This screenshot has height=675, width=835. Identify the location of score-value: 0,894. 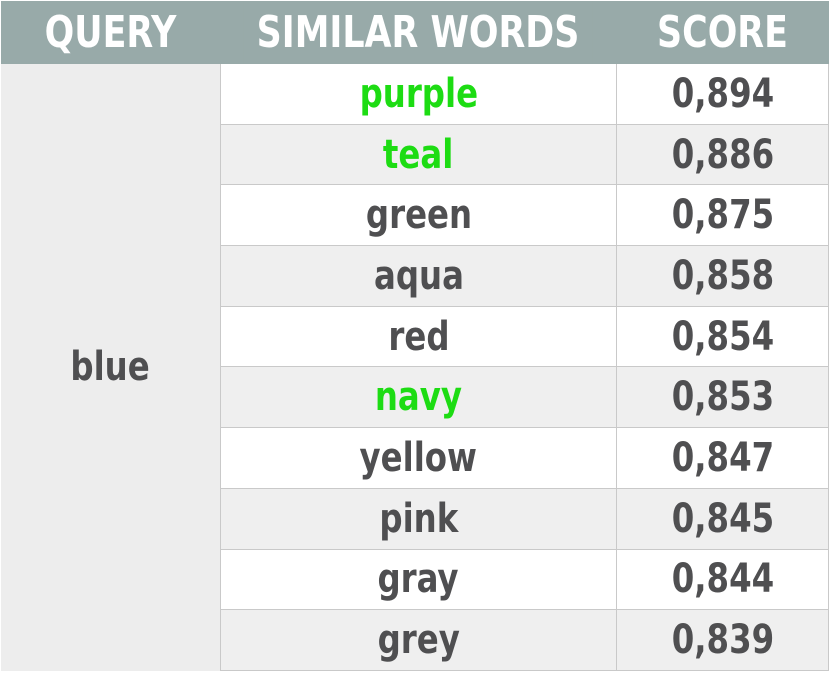
(722, 93).